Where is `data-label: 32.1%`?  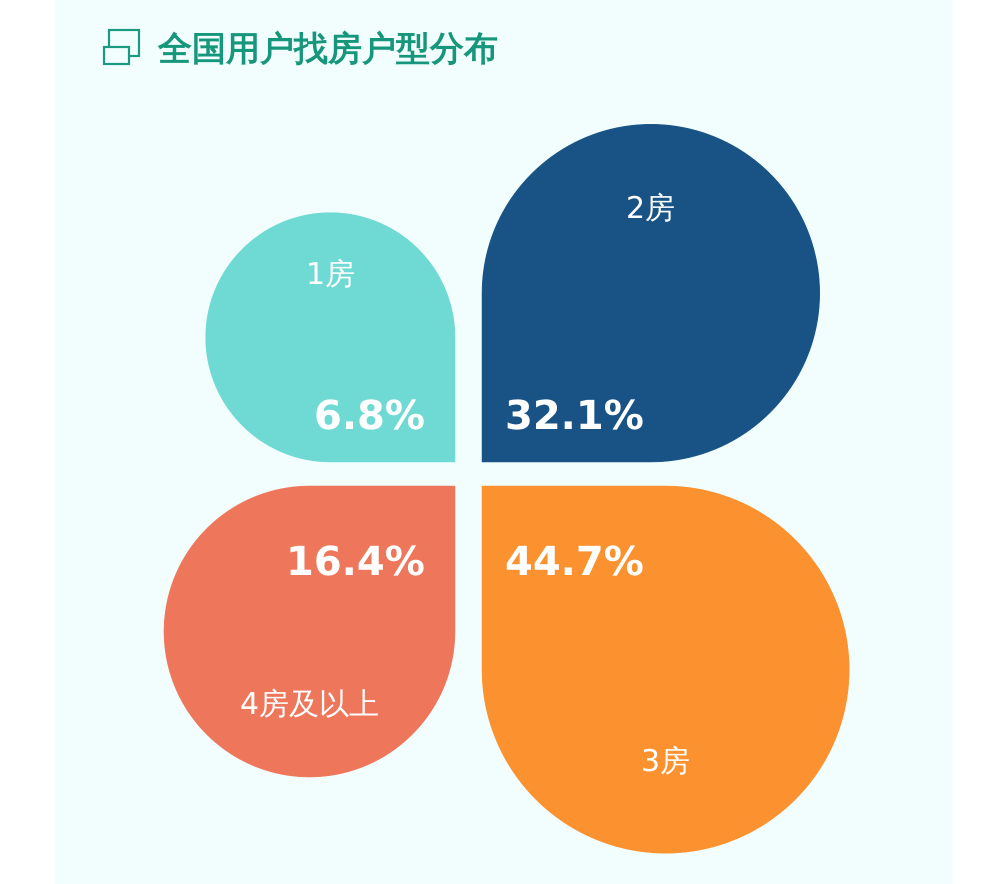 data-label: 32.1% is located at coordinates (574, 416).